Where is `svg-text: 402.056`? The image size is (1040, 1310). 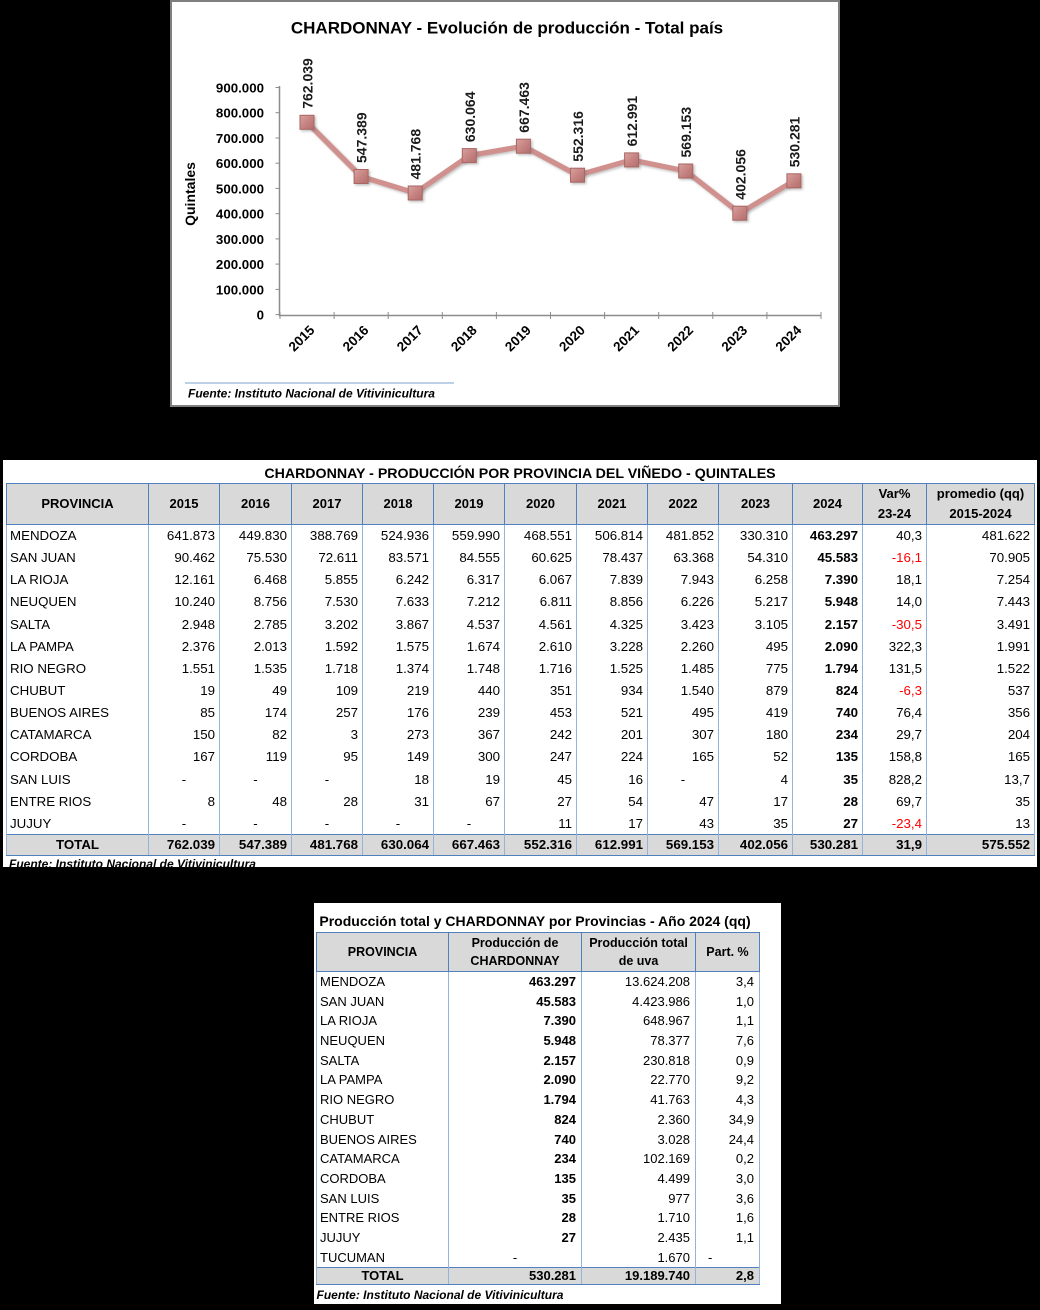
svg-text: 402.056 is located at coordinates (740, 174).